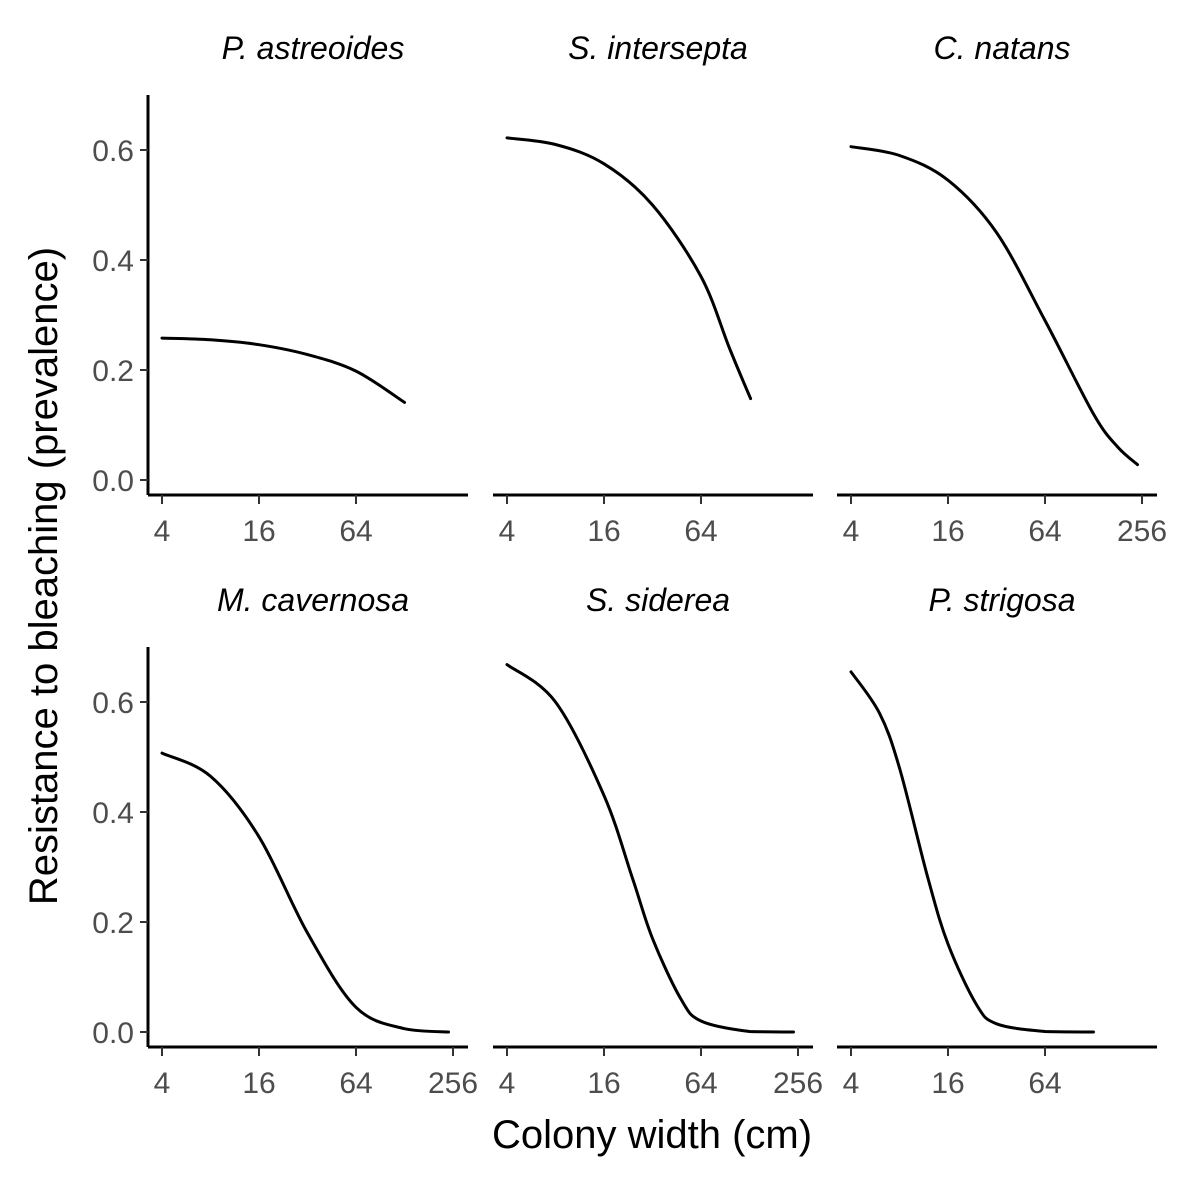 Image resolution: width=1181 pixels, height=1181 pixels. Describe the element at coordinates (652, 1135) in the screenshot. I see `x-axis-title: Colony width (cm)` at that location.